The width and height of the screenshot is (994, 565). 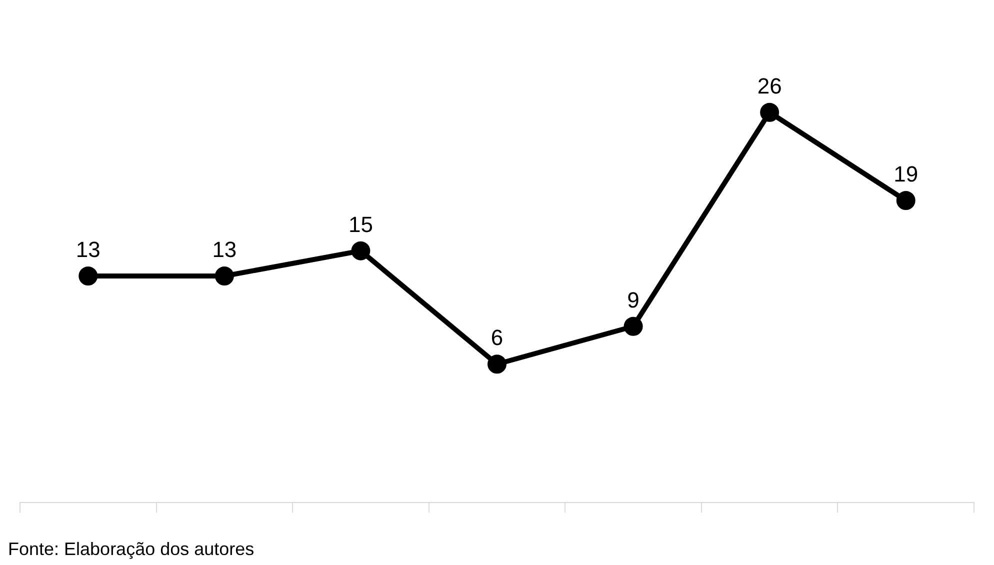 I want to click on data-label: 6, so click(x=497, y=337).